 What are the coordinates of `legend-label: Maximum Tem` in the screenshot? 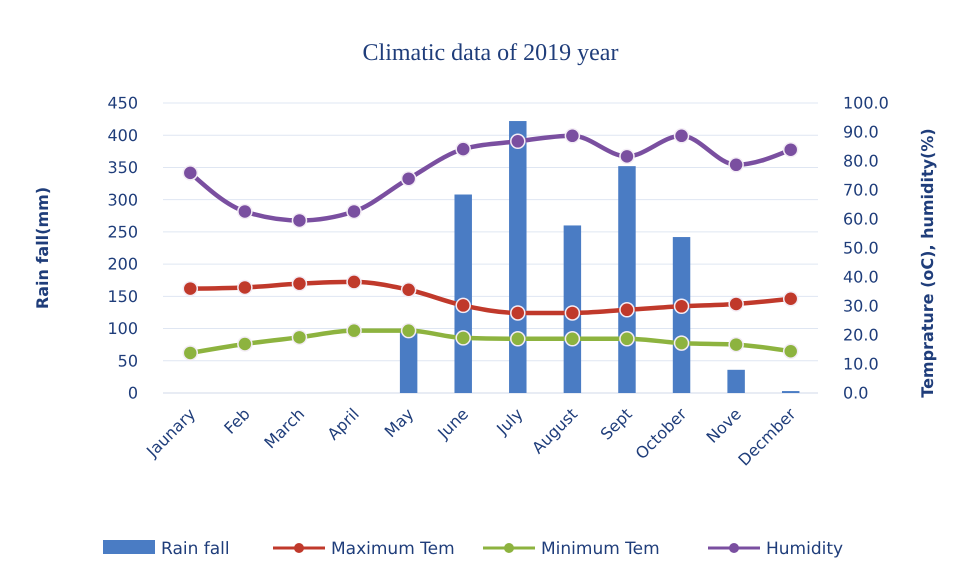 It's located at (393, 548).